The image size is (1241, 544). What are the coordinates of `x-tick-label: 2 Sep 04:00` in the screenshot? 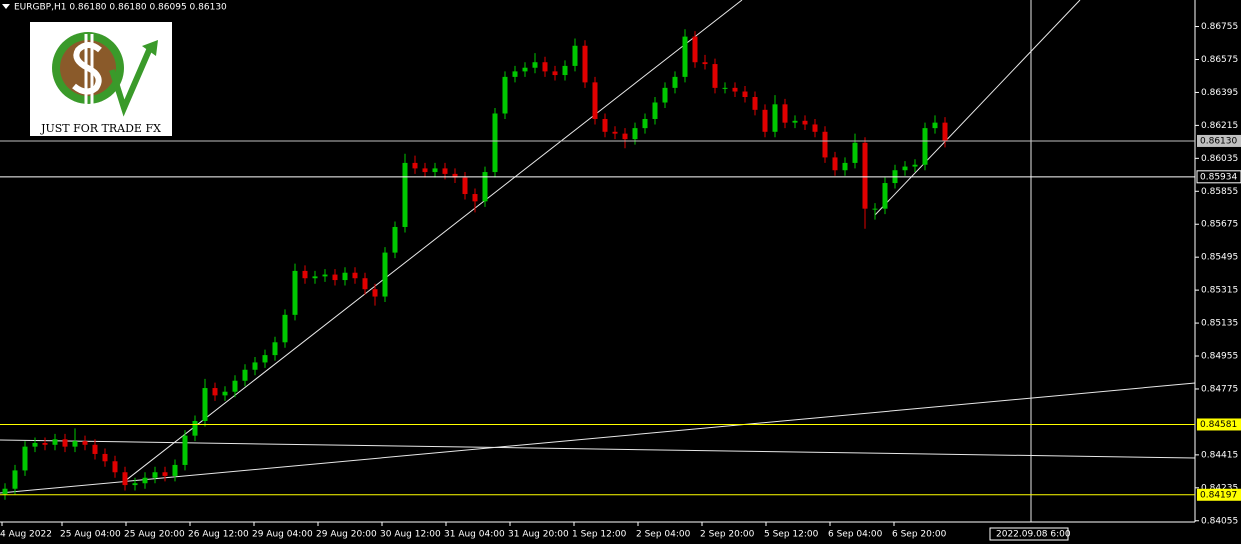 It's located at (663, 535).